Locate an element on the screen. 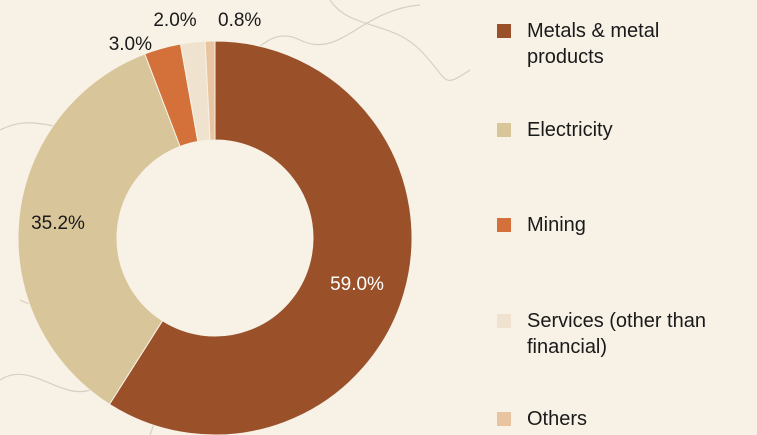  donut-slice is located at coordinates (210, 90).